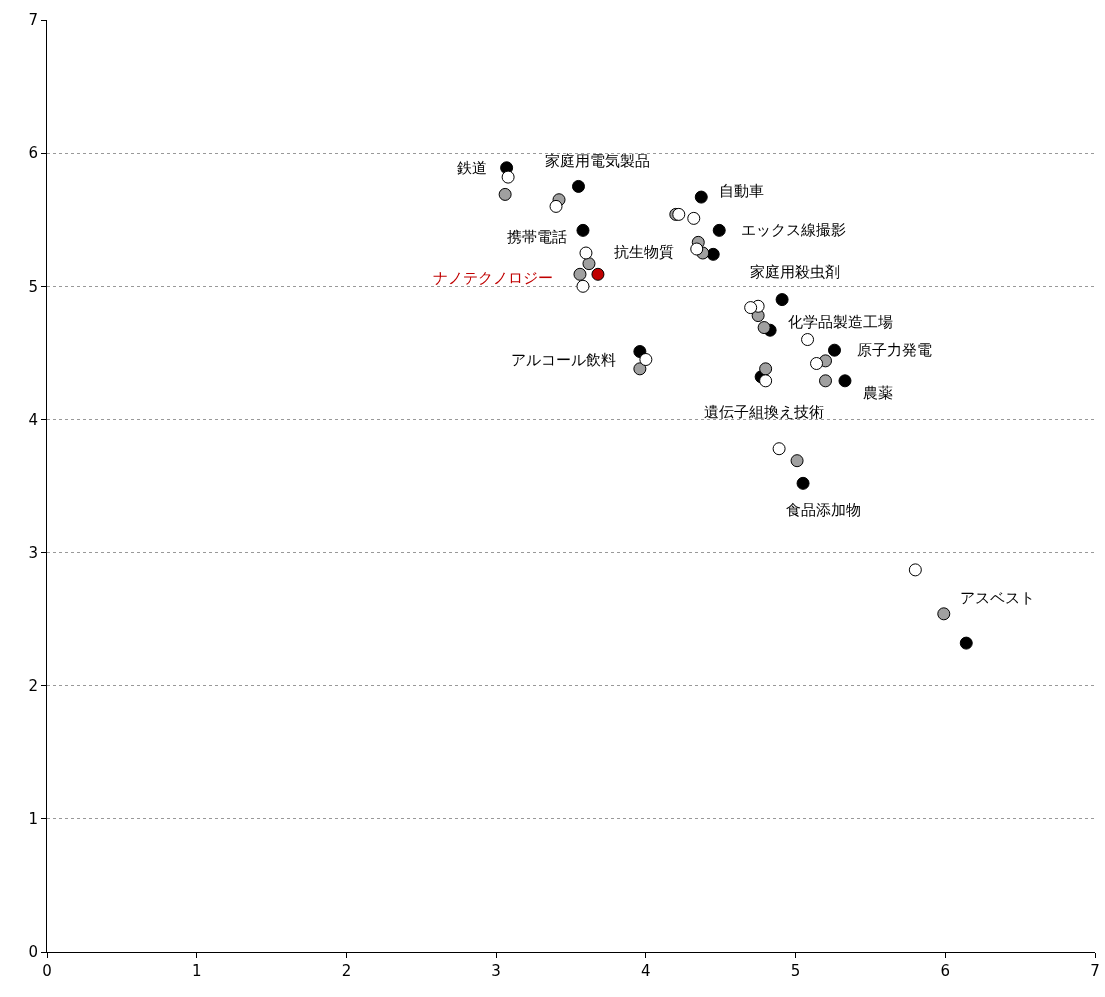 The width and height of the screenshot is (1105, 997). I want to click on annotation: 家庭用電気製品, so click(597, 161).